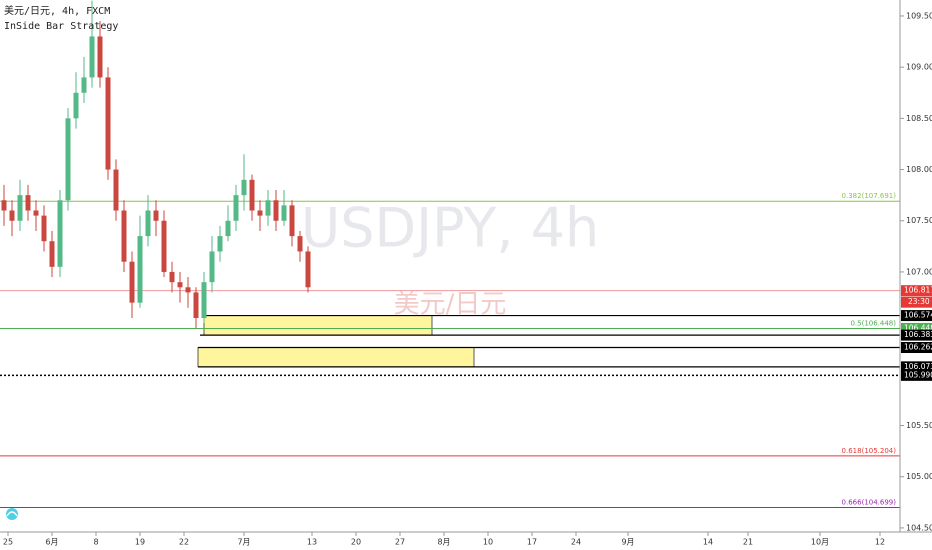 The height and width of the screenshot is (550, 932). Describe the element at coordinates (919, 67) in the screenshot. I see `y-tick-label: 109.000` at that location.